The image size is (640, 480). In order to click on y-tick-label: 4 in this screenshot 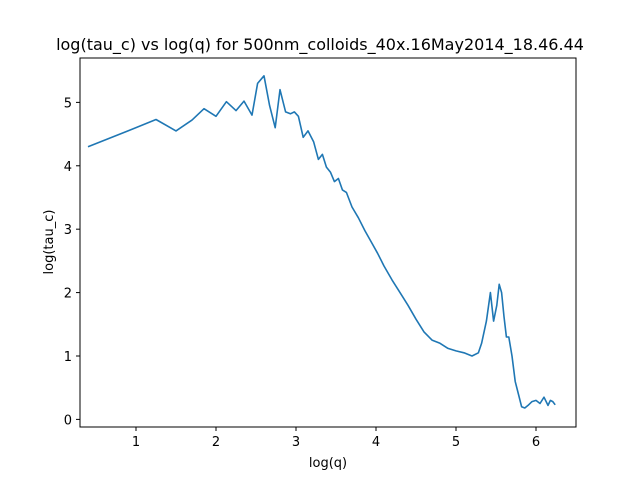, I will do `click(68, 167)`.